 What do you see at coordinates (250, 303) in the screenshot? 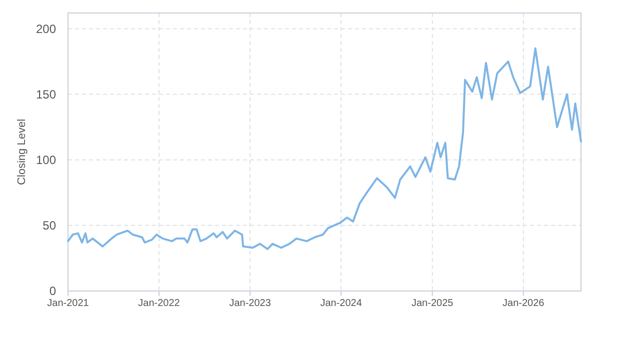
I see `x-tick-label: Jan-2023` at bounding box center [250, 303].